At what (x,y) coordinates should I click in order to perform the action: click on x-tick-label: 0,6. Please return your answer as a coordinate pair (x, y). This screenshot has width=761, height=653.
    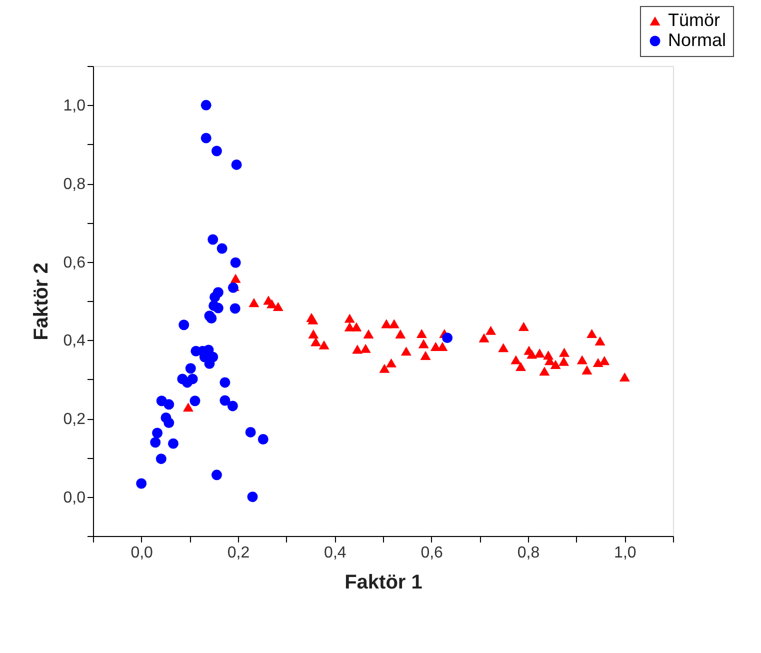
    Looking at the image, I should click on (432, 553).